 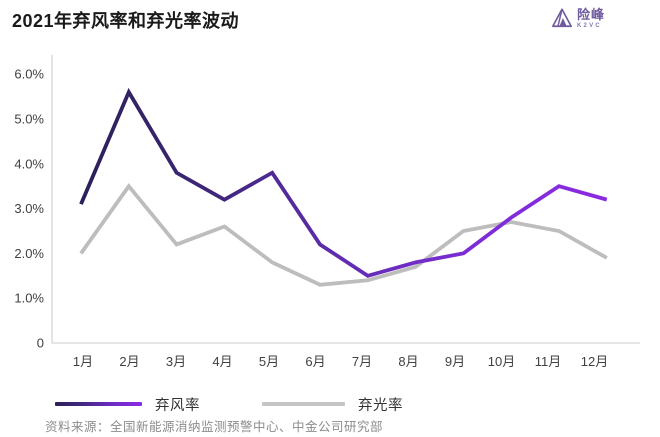 What do you see at coordinates (589, 25) in the screenshot?
I see `logo-subtext: K2VC` at bounding box center [589, 25].